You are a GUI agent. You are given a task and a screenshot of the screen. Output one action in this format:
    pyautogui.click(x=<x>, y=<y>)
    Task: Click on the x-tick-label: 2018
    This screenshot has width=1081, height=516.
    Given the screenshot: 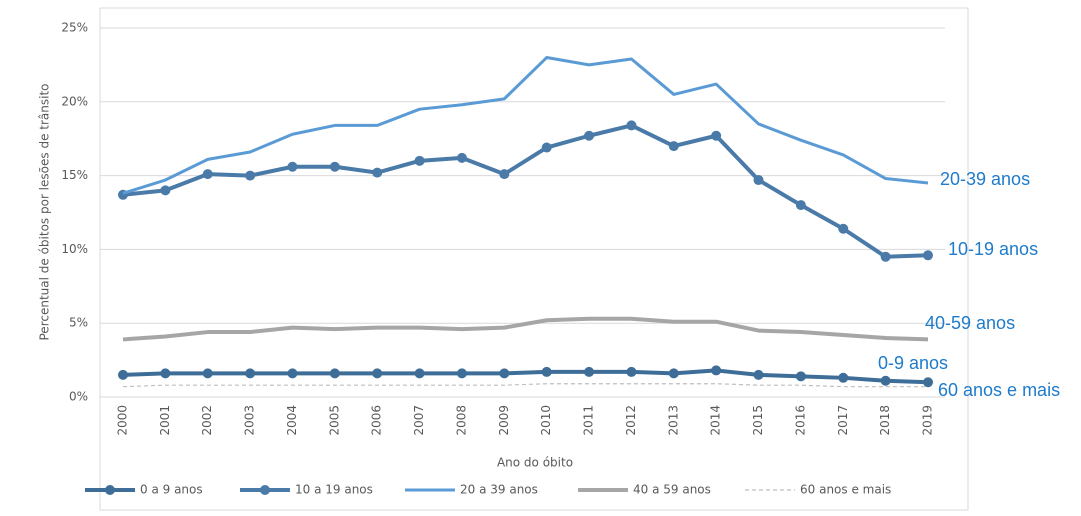 What is the action you would take?
    pyautogui.click(x=885, y=420)
    